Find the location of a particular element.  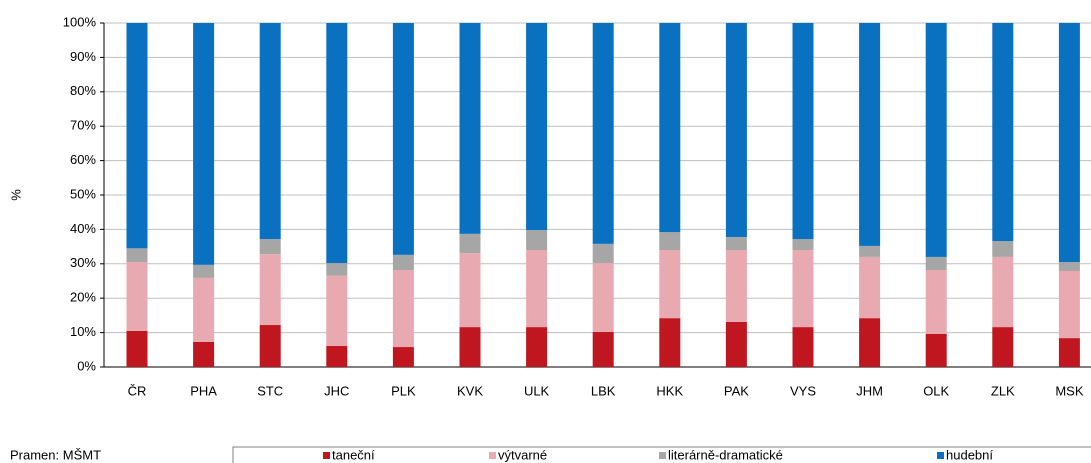

y-tick-label: 40% is located at coordinates (83, 228).